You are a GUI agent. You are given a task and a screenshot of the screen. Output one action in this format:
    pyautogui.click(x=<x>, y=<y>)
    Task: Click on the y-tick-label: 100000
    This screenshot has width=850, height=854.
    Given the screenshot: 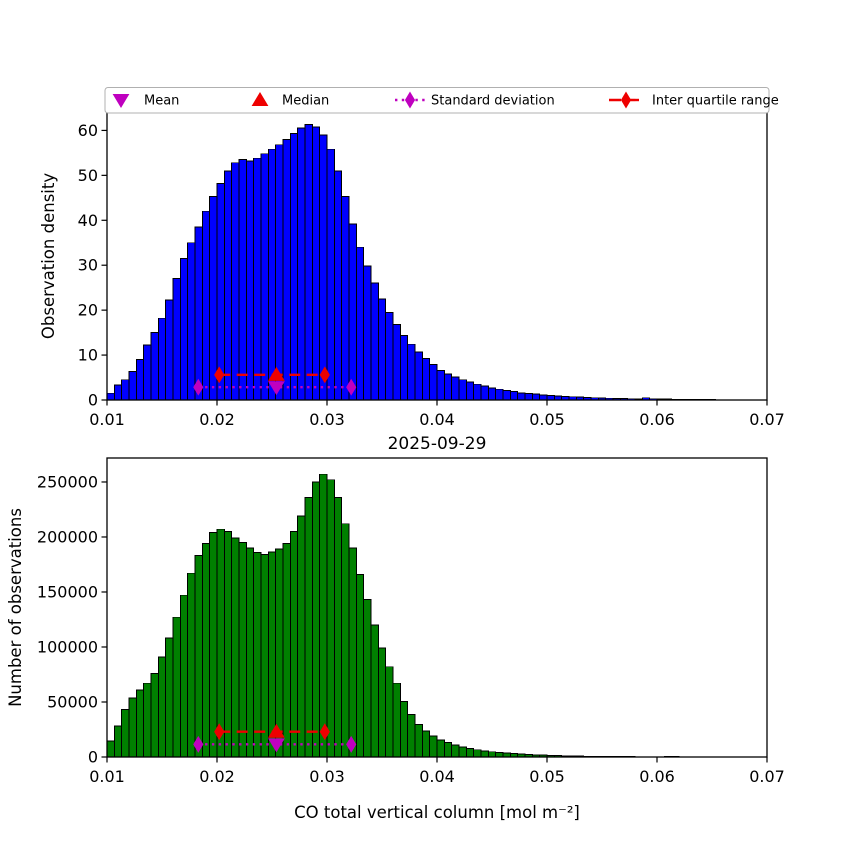 What is the action you would take?
    pyautogui.click(x=67, y=646)
    